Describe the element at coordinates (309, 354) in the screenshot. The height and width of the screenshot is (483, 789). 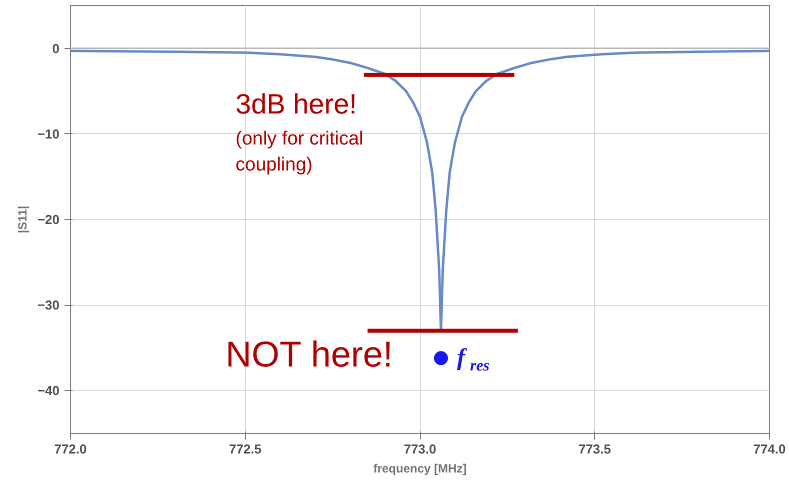
I see `annotation: NOT here!` at that location.